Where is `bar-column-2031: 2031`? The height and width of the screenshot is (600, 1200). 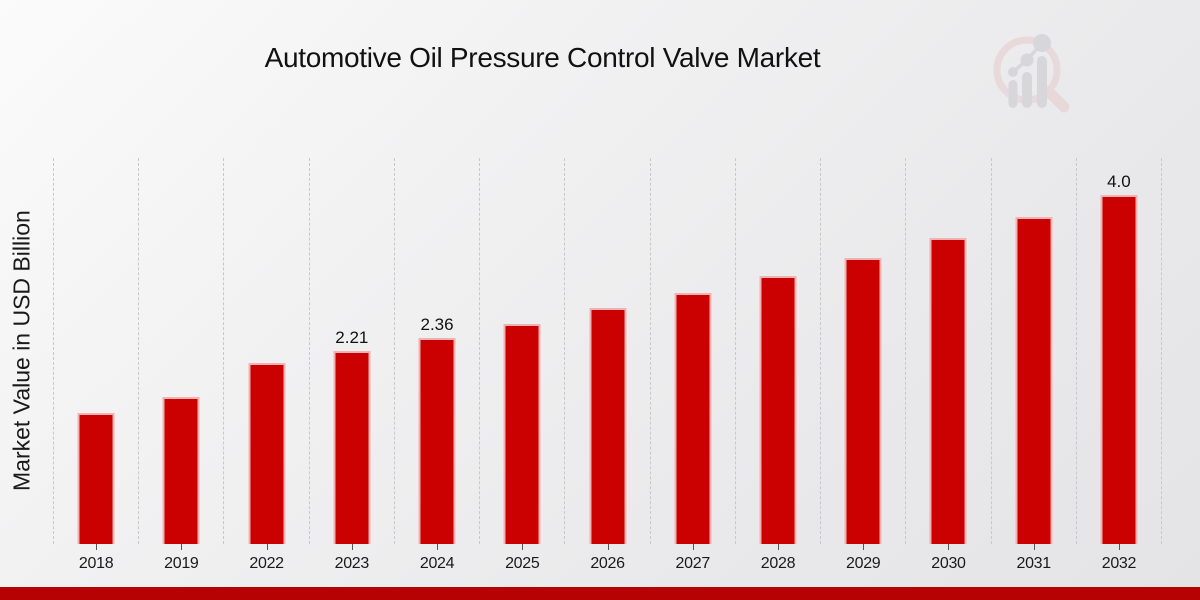 bar-column-2031: 2031 is located at coordinates (1033, 365).